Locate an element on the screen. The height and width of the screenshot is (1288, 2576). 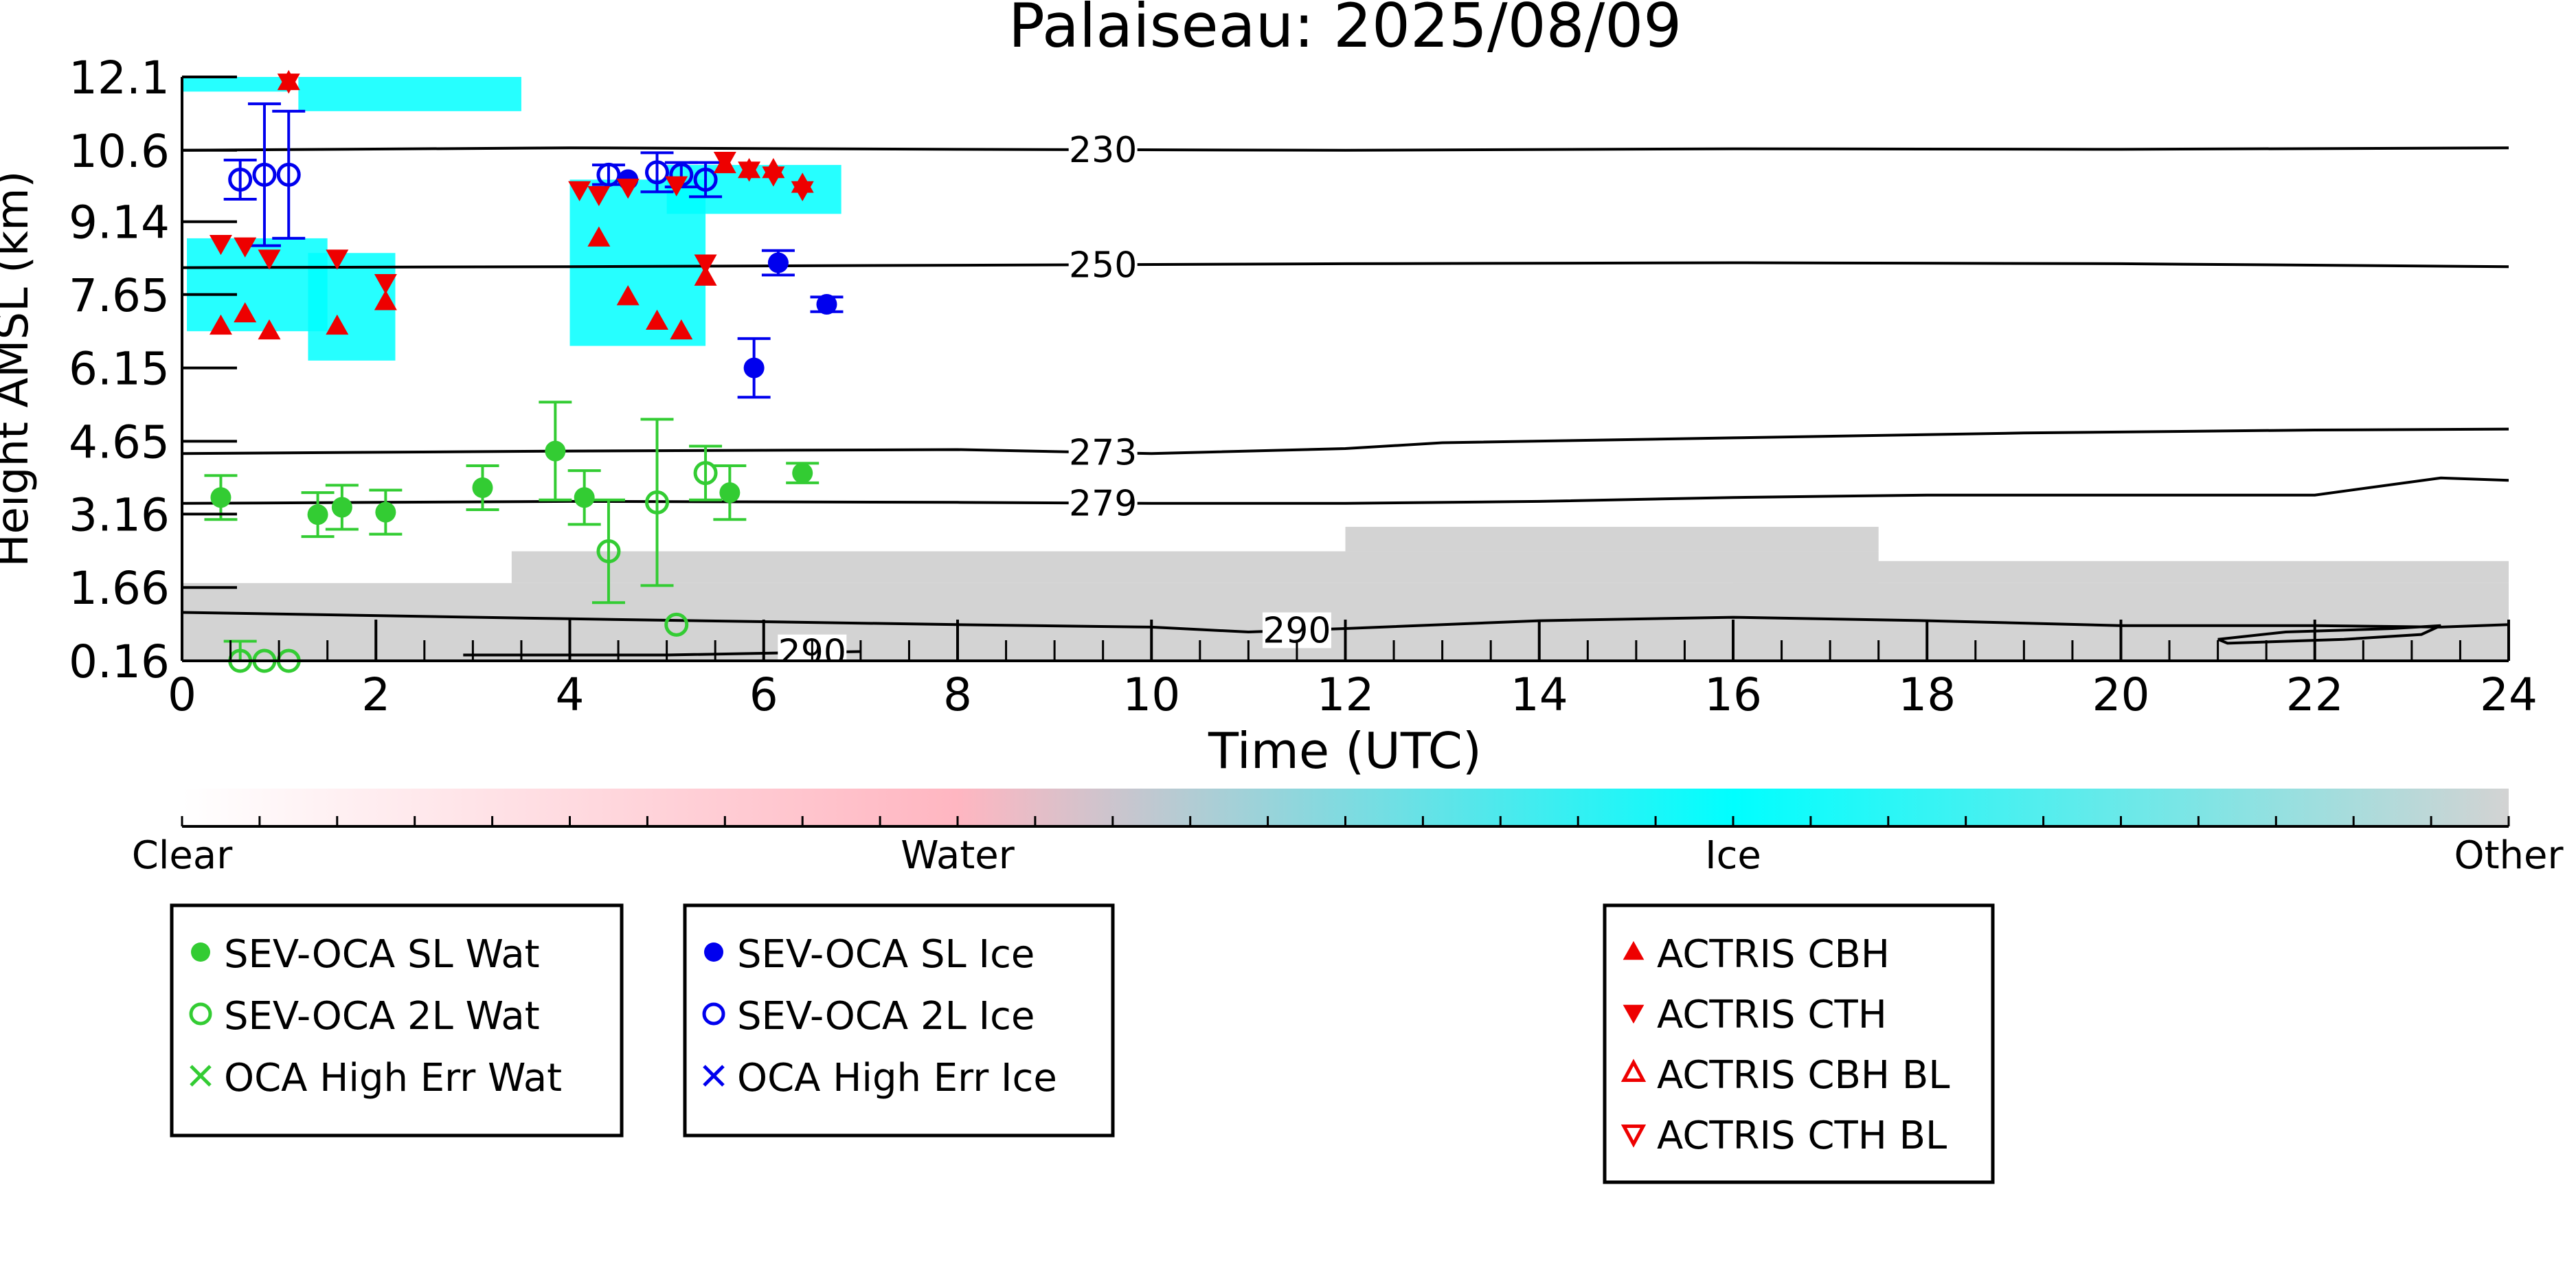
contour-label: 279 is located at coordinates (1103, 503).